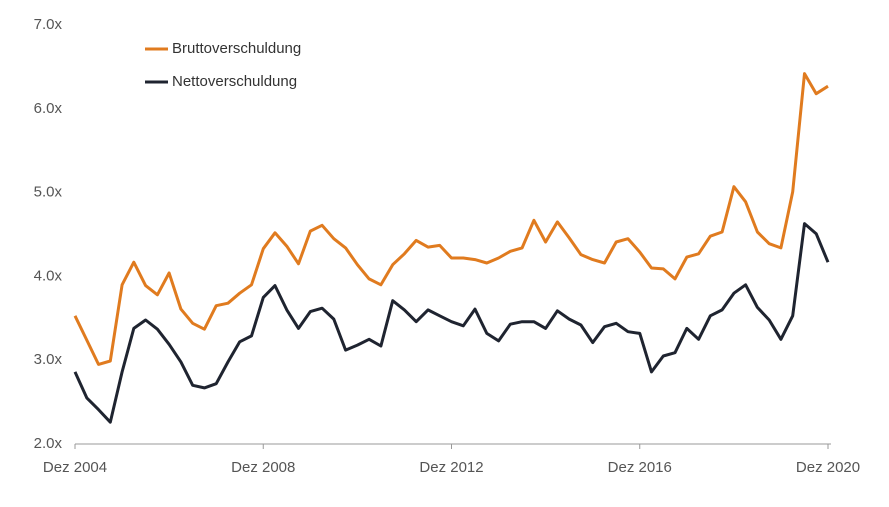  What do you see at coordinates (828, 467) in the screenshot?
I see `x-tick-label: Dez 2020` at bounding box center [828, 467].